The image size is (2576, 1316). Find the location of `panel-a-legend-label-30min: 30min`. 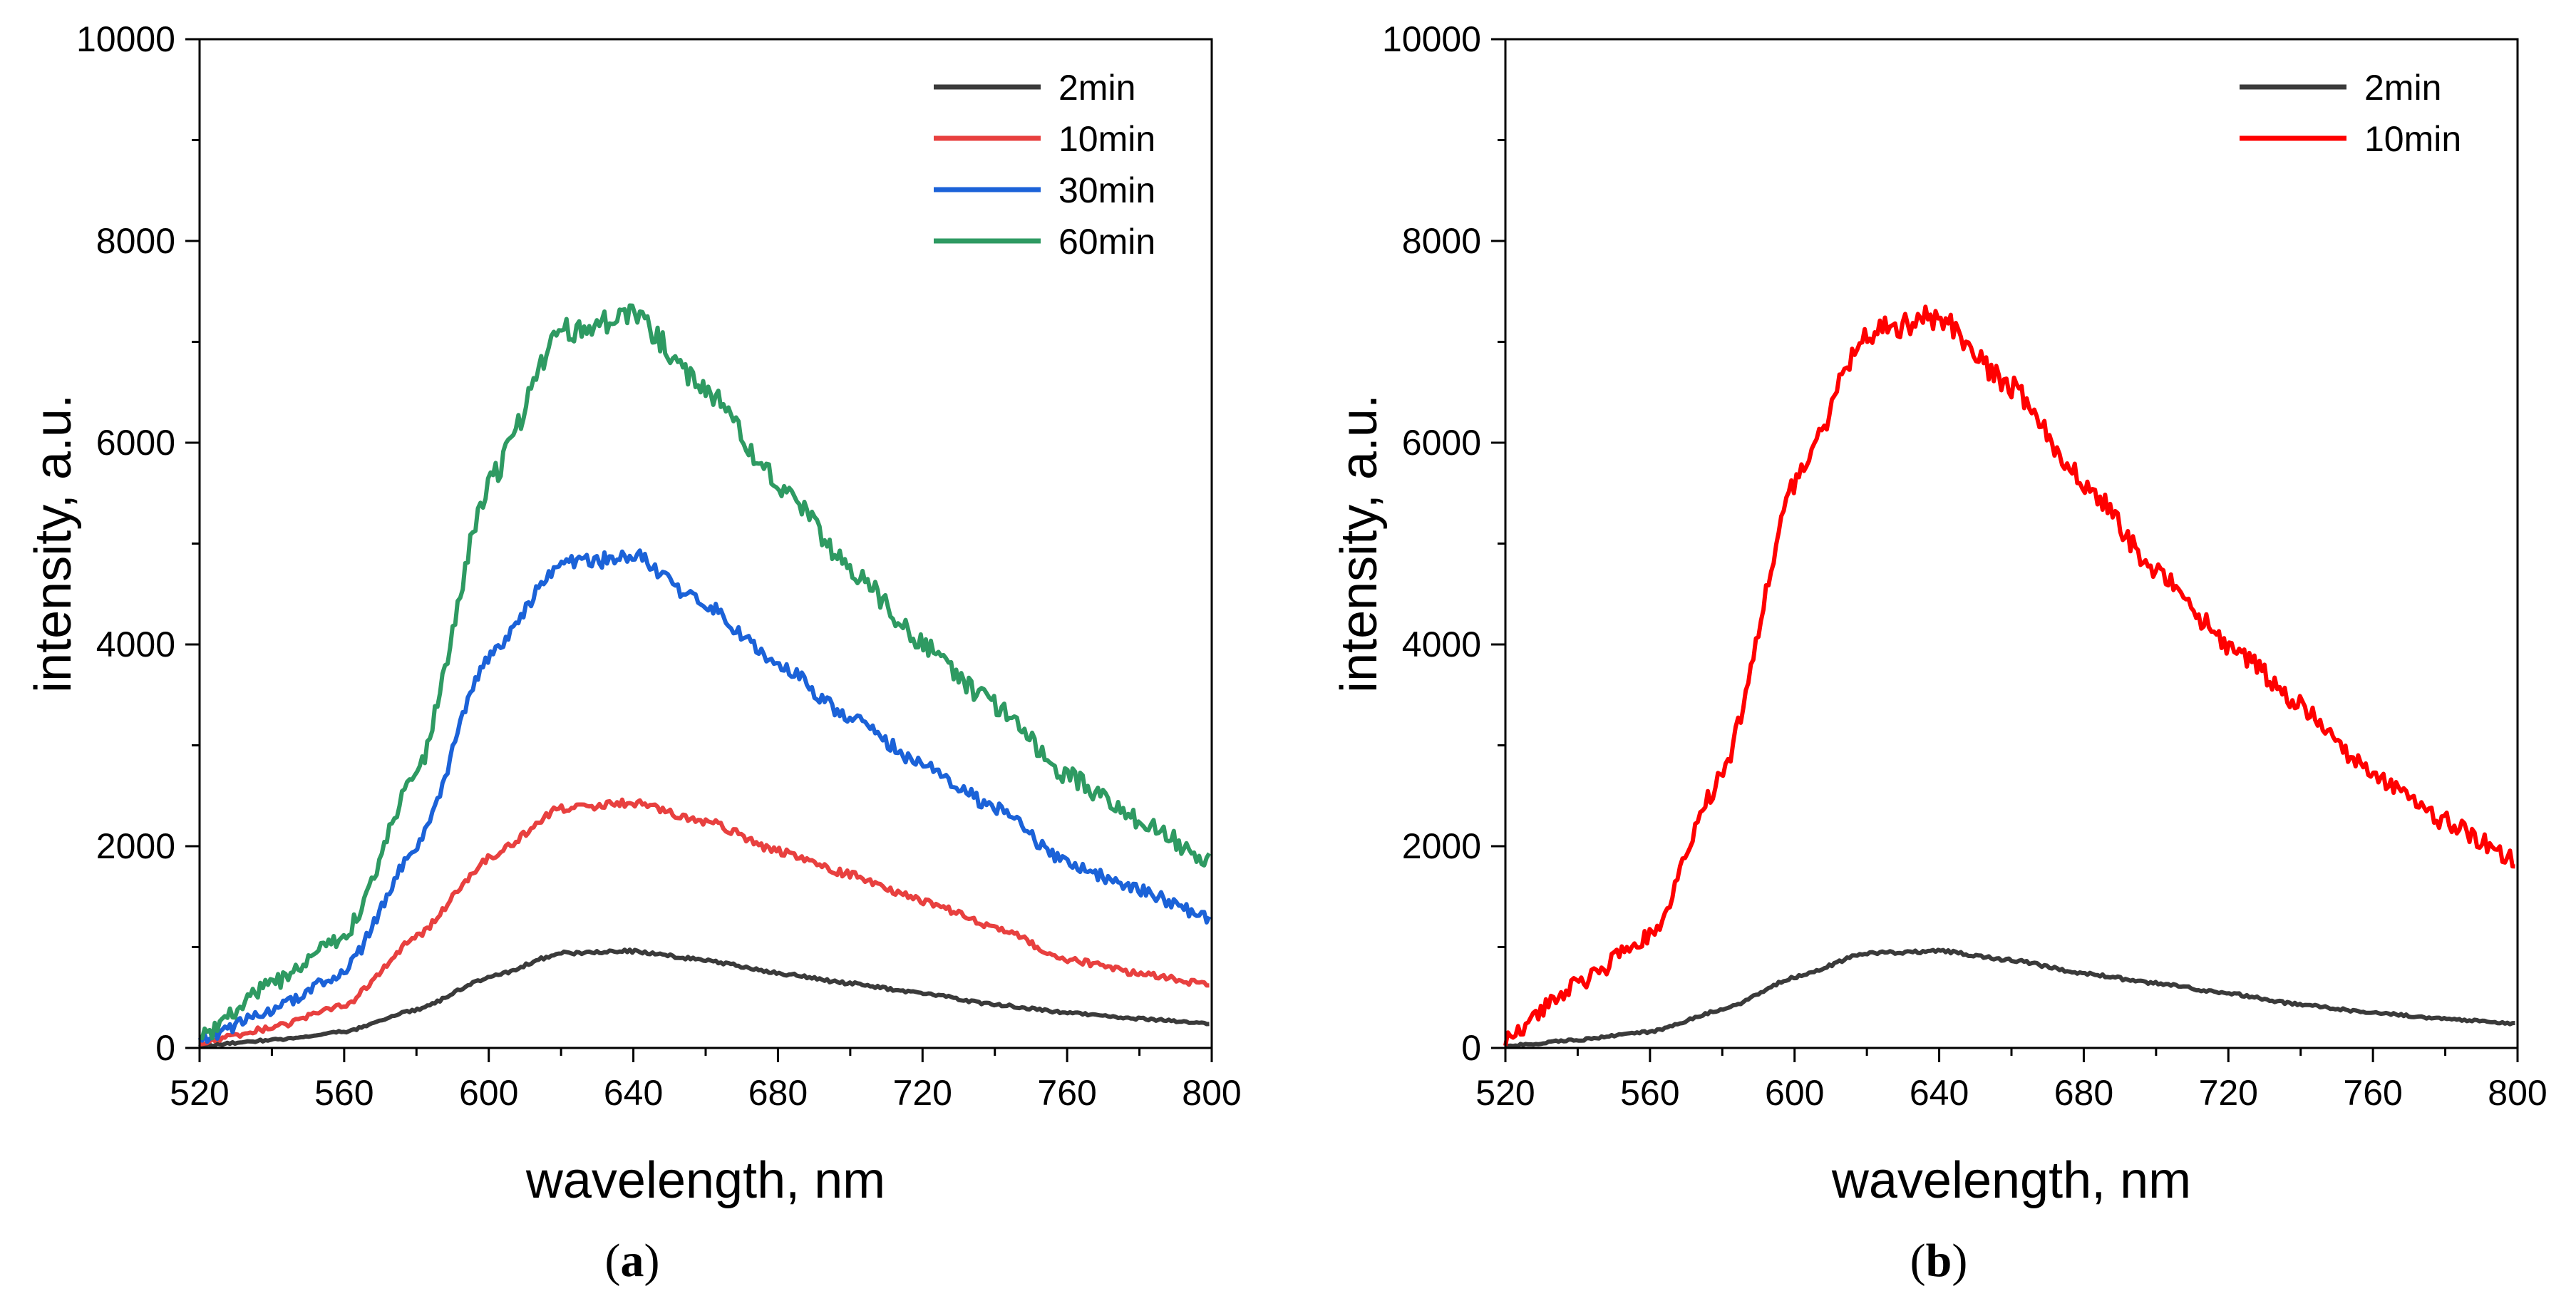

panel-a-legend-label-30min: 30min is located at coordinates (1106, 190).